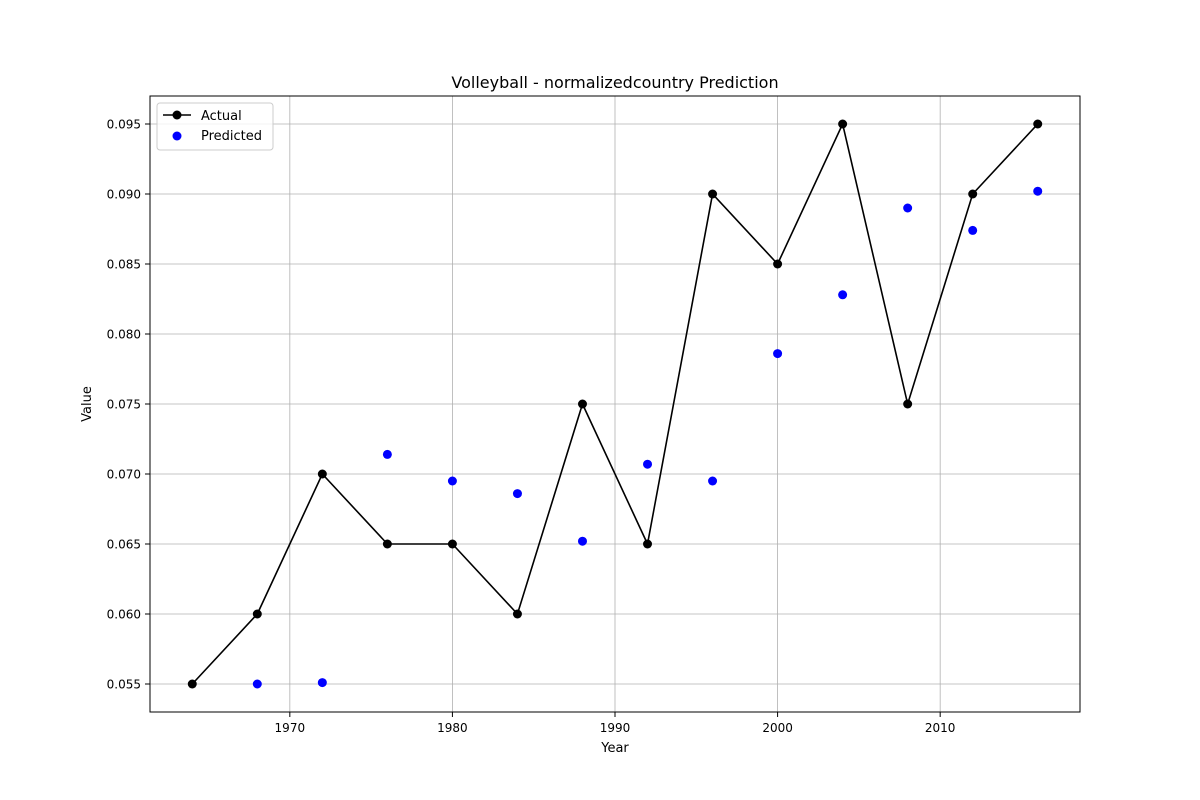 This screenshot has width=1200, height=800. Describe the element at coordinates (177, 115) in the screenshot. I see `legend-actual-marker` at that location.